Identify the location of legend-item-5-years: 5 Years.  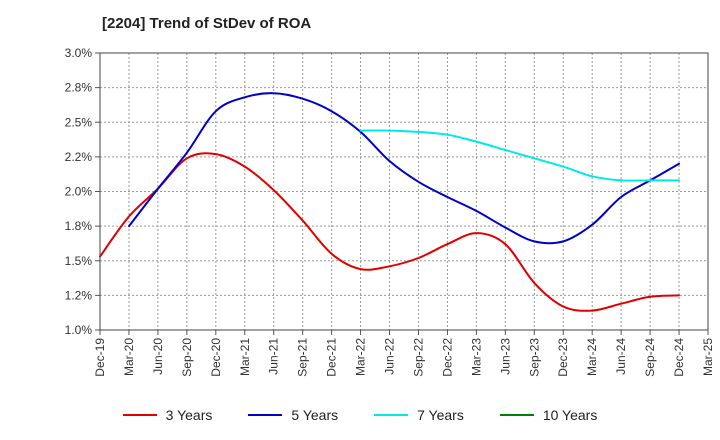
(293, 415).